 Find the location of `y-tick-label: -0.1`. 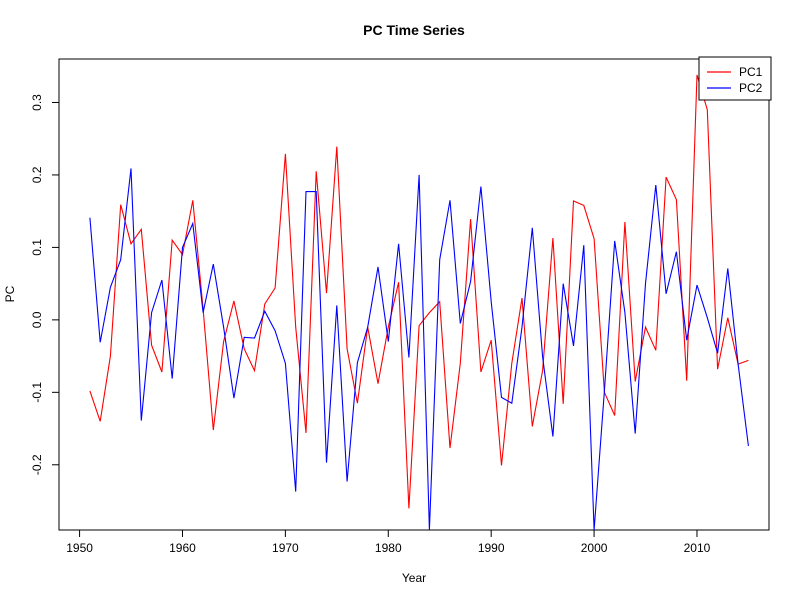

y-tick-label: -0.1 is located at coordinates (37, 392).